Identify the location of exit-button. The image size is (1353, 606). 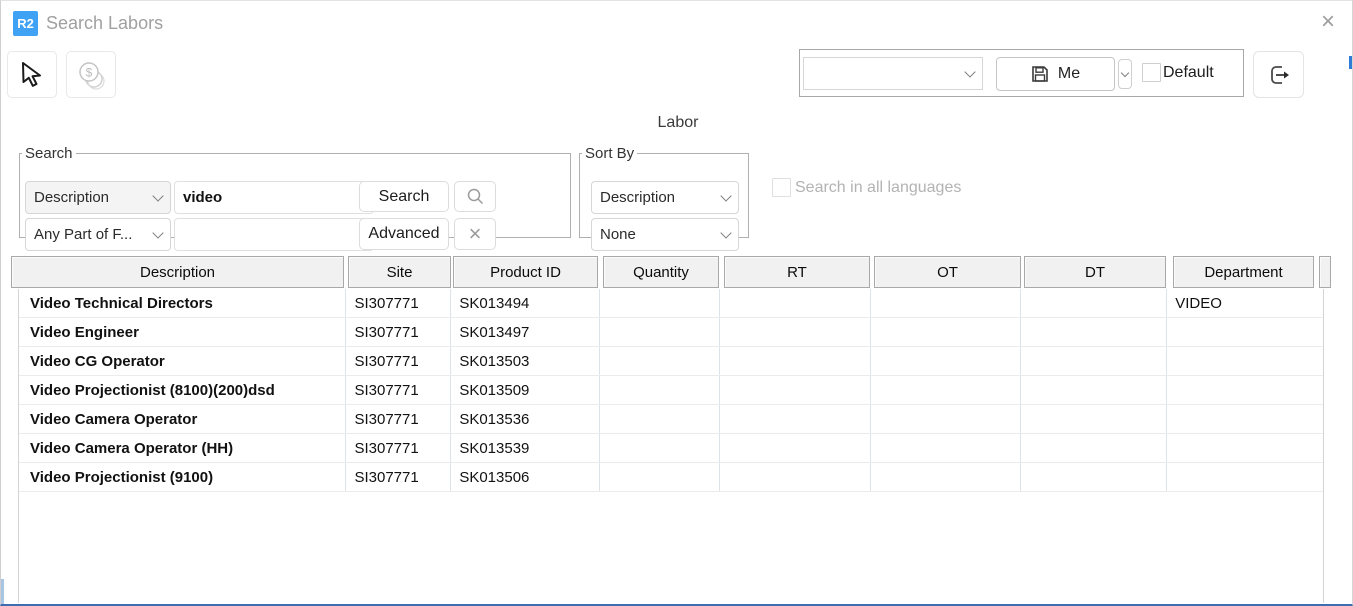
(1278, 74).